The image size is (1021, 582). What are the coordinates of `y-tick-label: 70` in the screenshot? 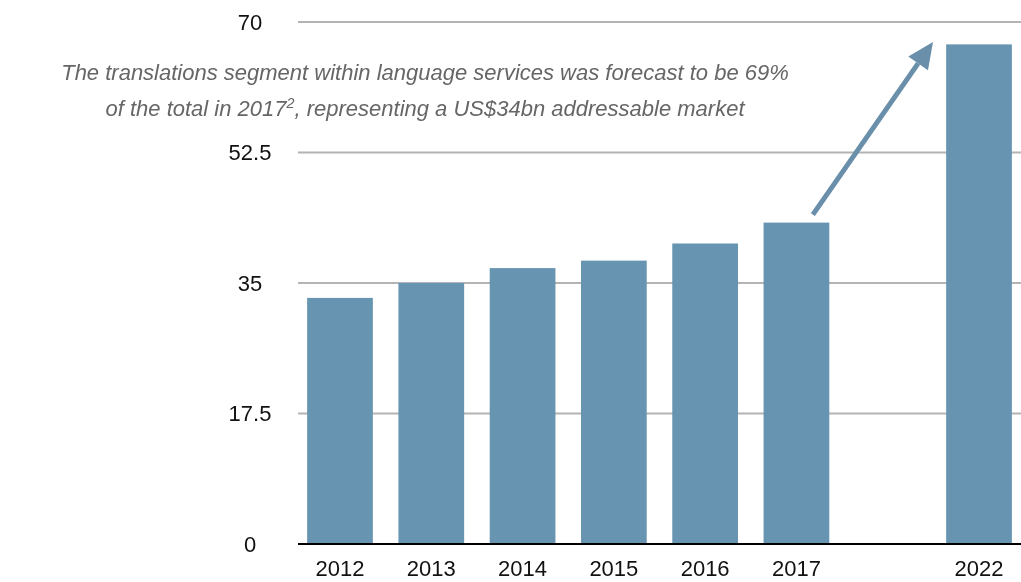 It's located at (250, 22).